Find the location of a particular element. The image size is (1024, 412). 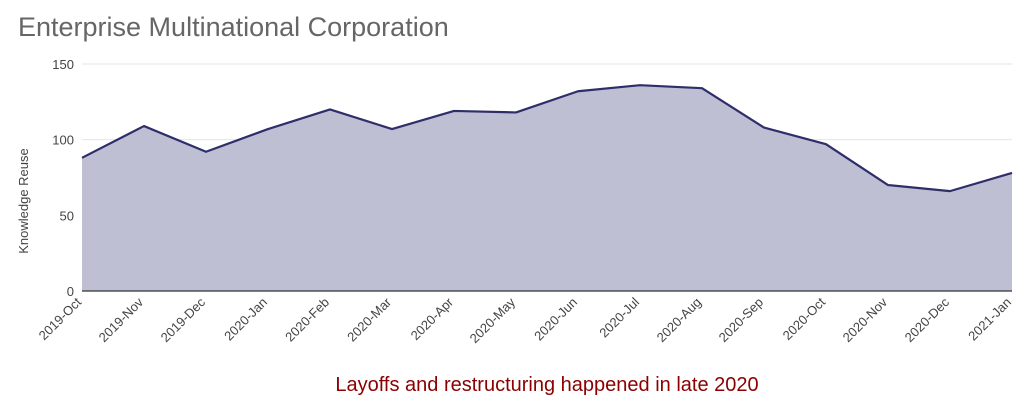

x-tick-label: 2019-Dec is located at coordinates (183, 319).